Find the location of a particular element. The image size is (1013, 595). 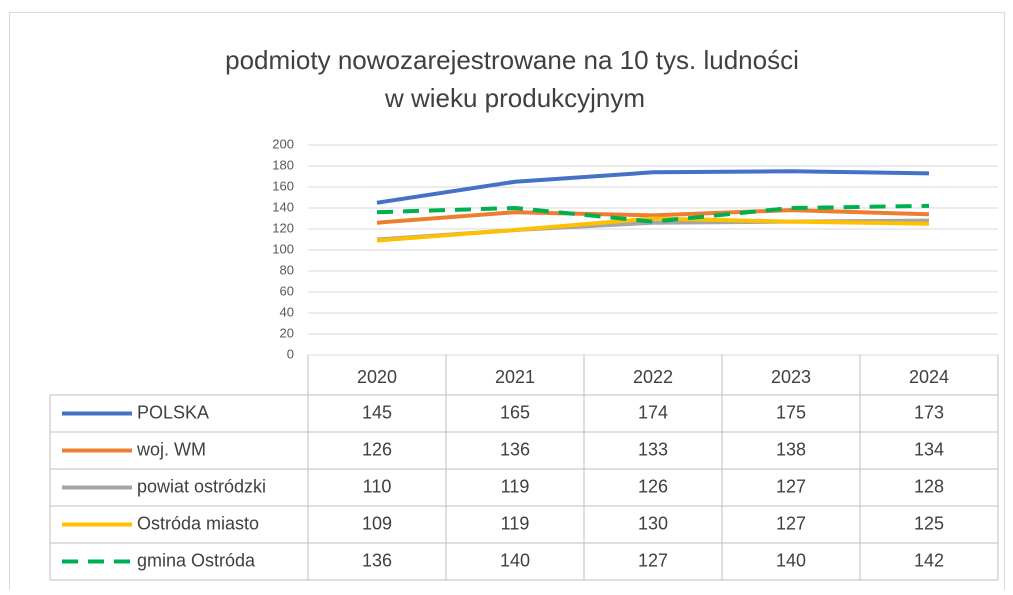

legend-label: powiat ostródzki is located at coordinates (201, 486).